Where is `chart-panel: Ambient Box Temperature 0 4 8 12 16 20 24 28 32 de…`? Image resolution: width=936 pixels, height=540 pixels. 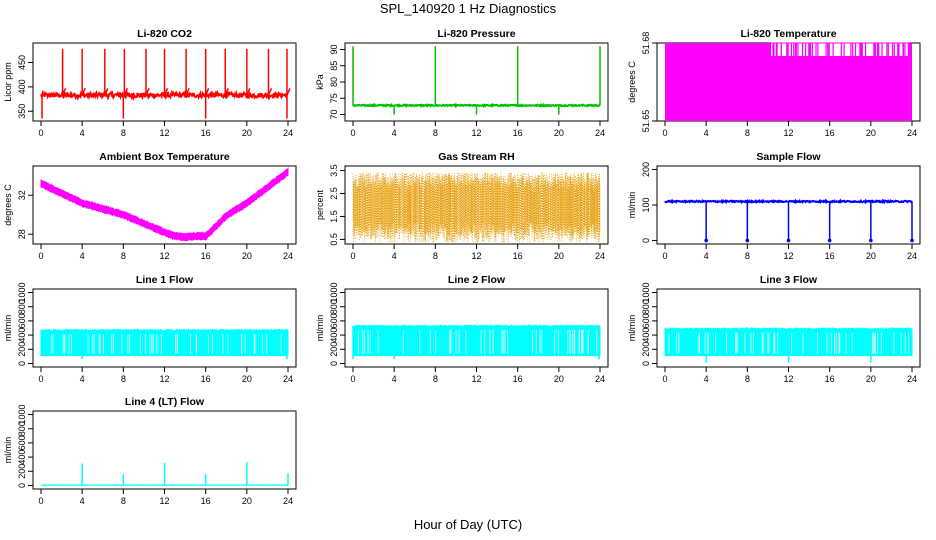
chart-panel: Ambient Box Temperature 0 4 8 12 16 20 24 28 32 de… is located at coordinates (150, 206).